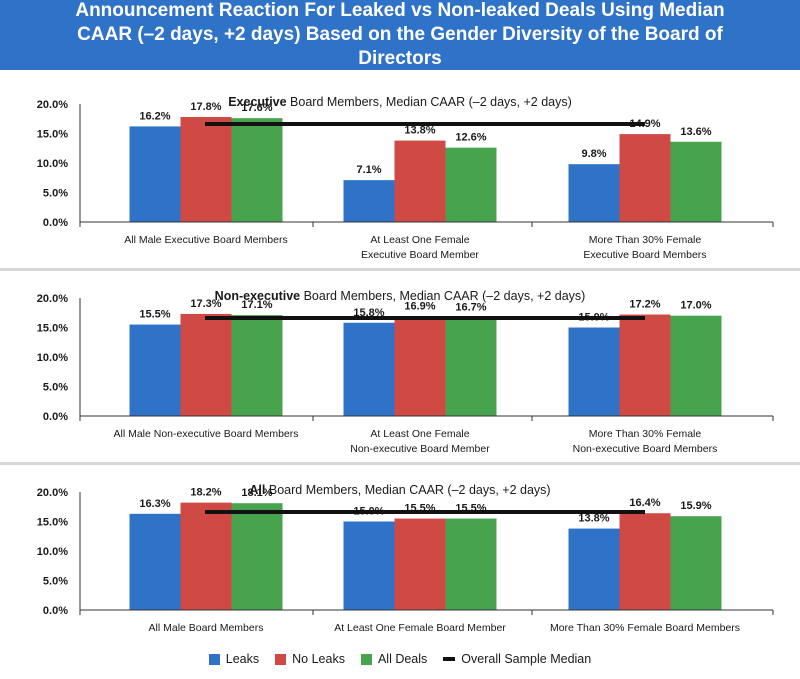 This screenshot has width=800, height=679. What do you see at coordinates (318, 659) in the screenshot?
I see `legend-label-no-leaks: No Leaks` at bounding box center [318, 659].